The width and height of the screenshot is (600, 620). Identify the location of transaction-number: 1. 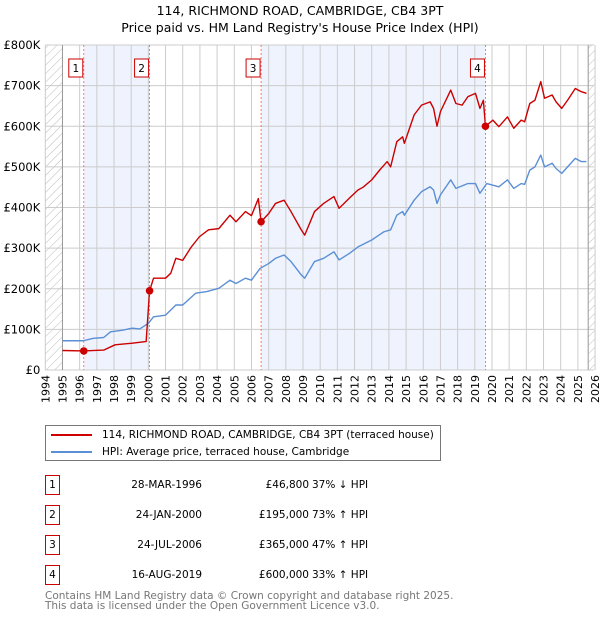
(52, 485).